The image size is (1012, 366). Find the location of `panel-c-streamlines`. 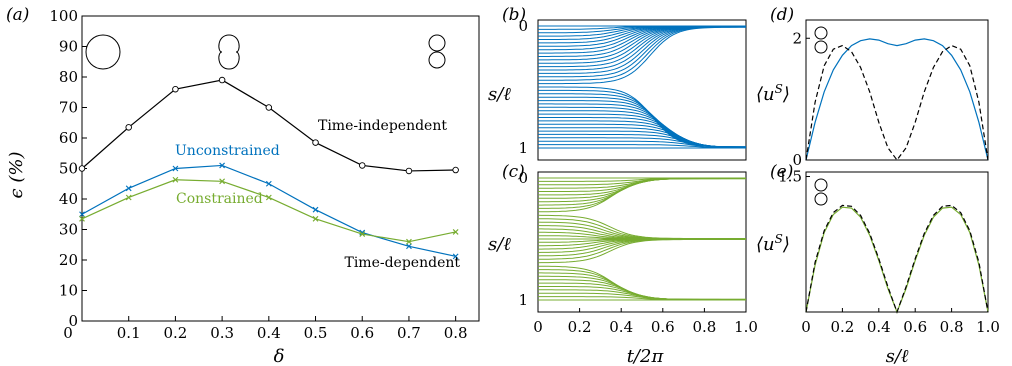

panel-c-streamlines is located at coordinates (641, 239).